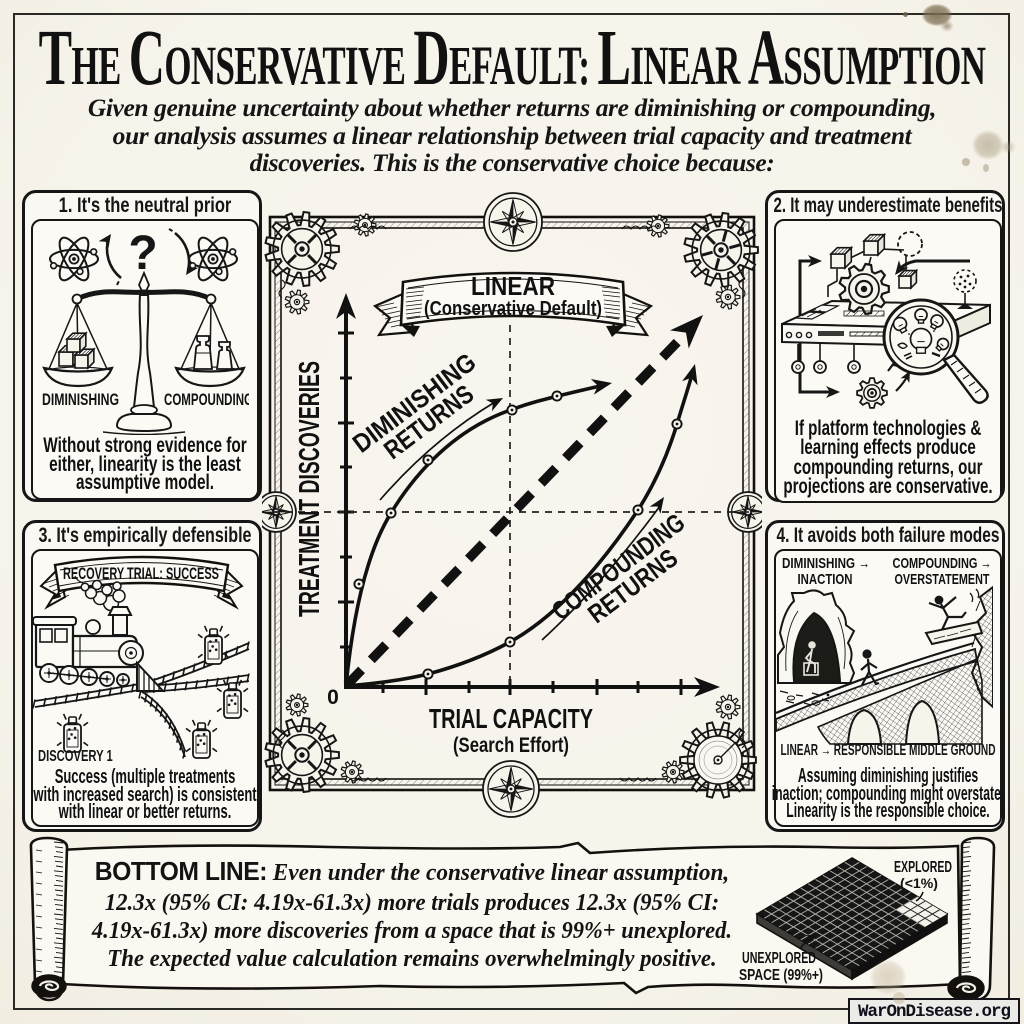 The image size is (1024, 1024). What do you see at coordinates (333, 697) in the screenshot?
I see `svg-text: 0` at bounding box center [333, 697].